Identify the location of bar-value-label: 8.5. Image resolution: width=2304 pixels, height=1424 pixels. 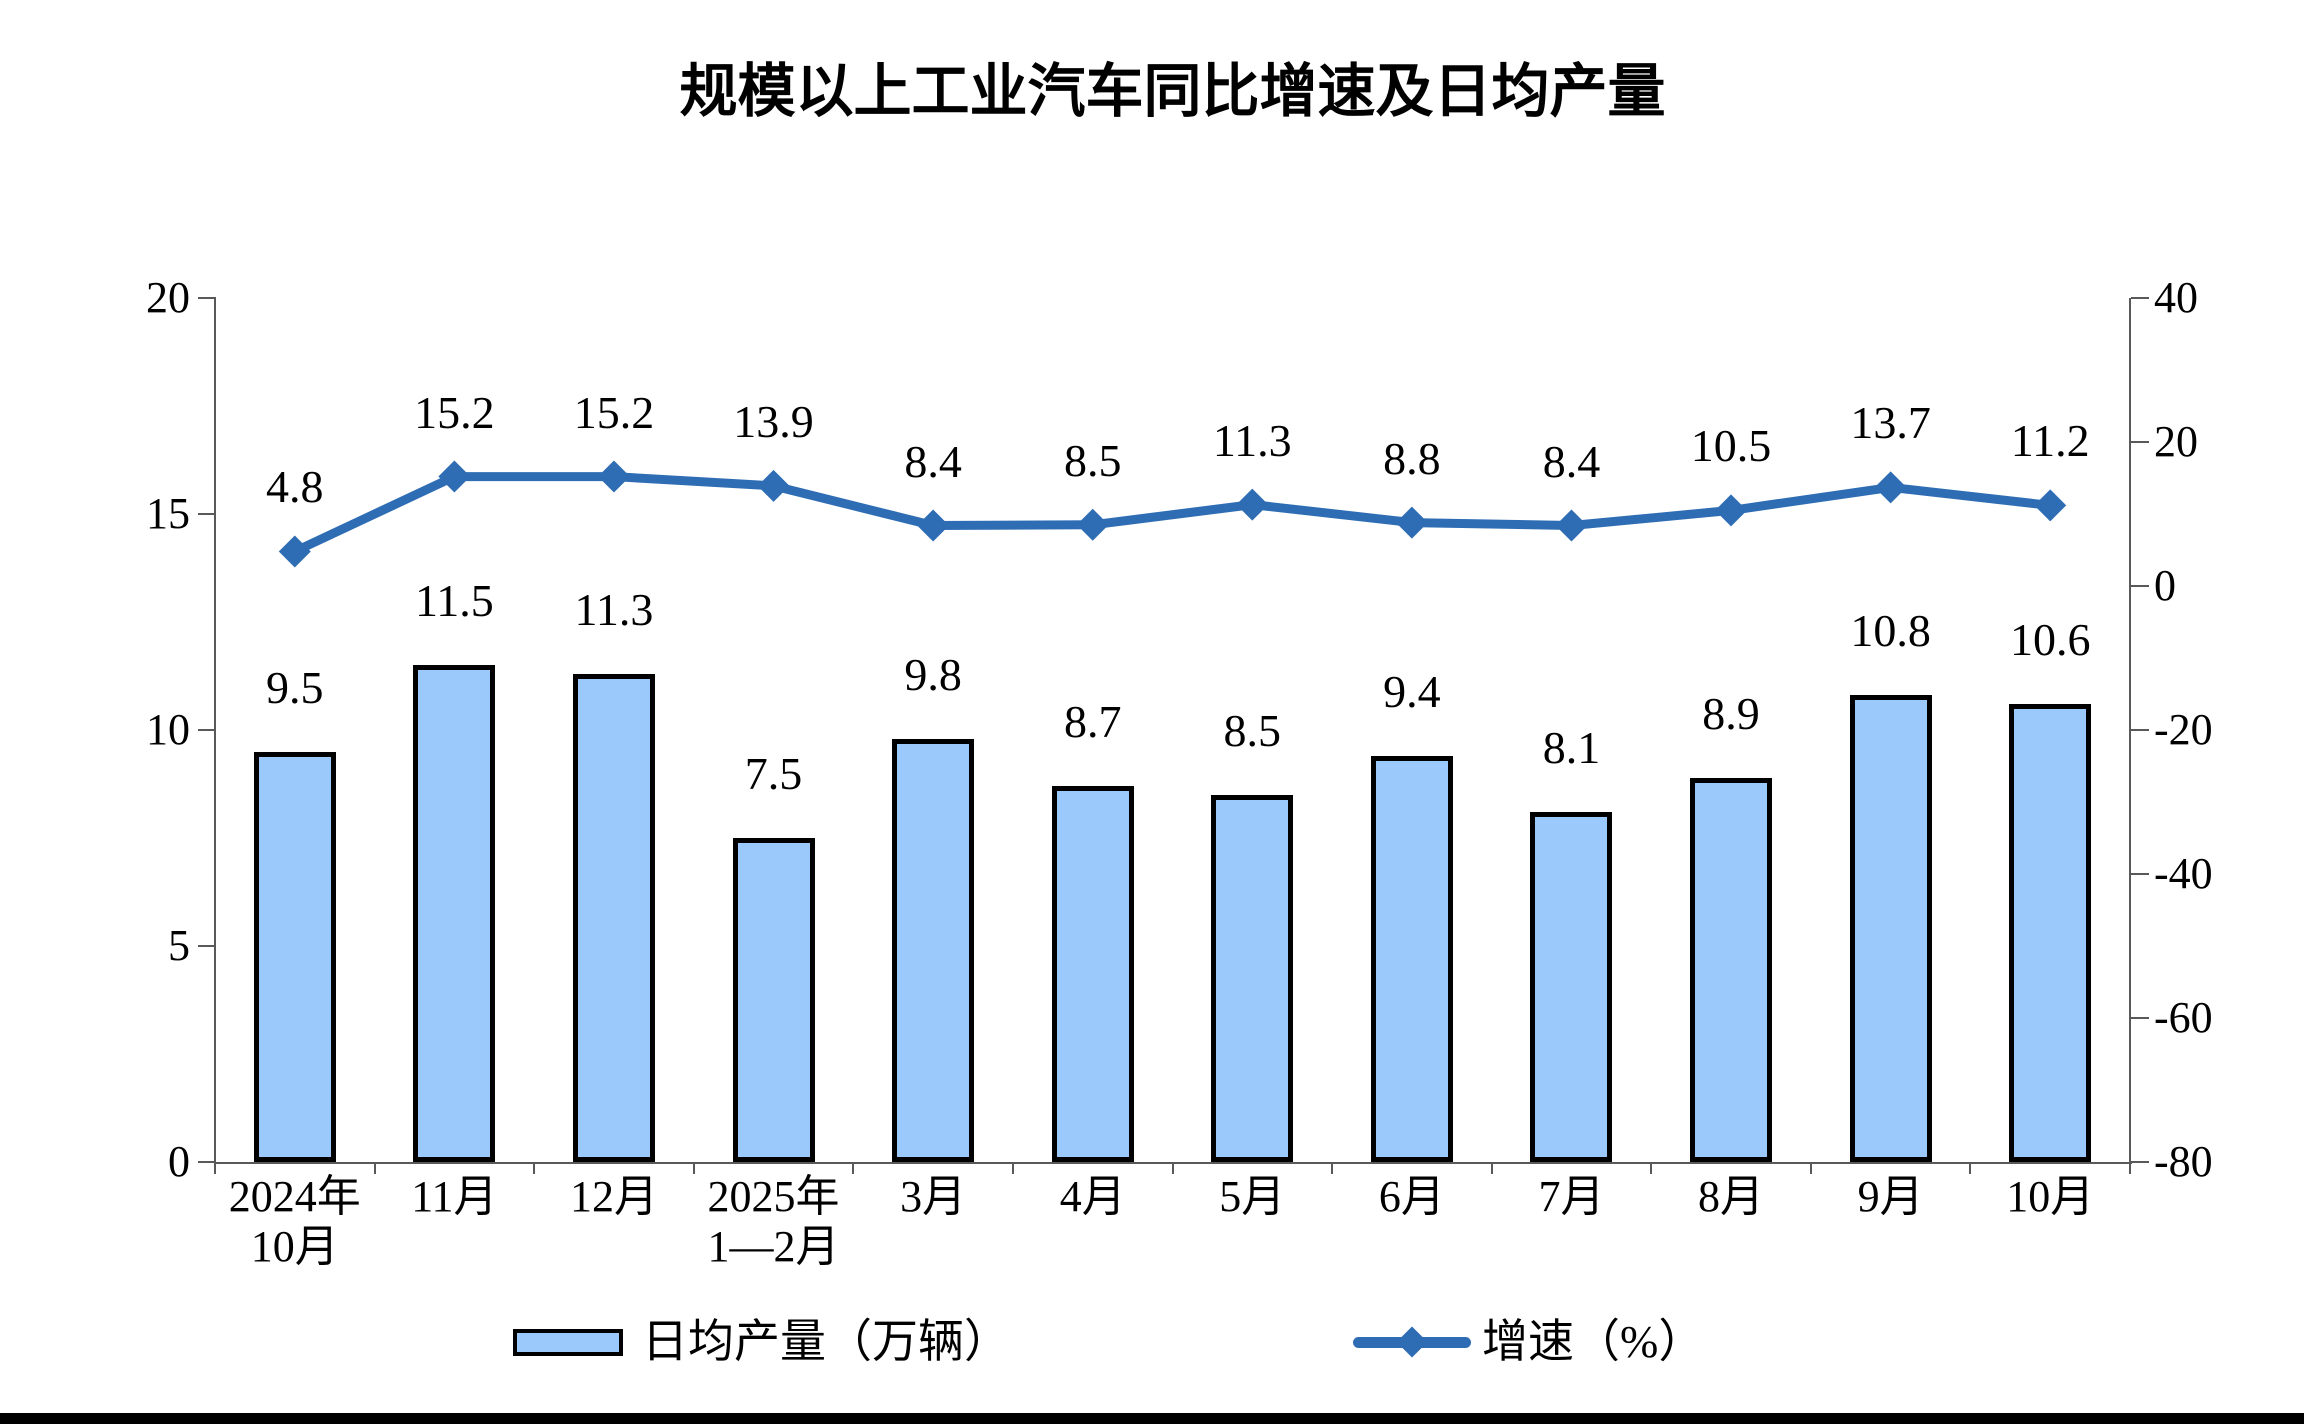
(1252, 730).